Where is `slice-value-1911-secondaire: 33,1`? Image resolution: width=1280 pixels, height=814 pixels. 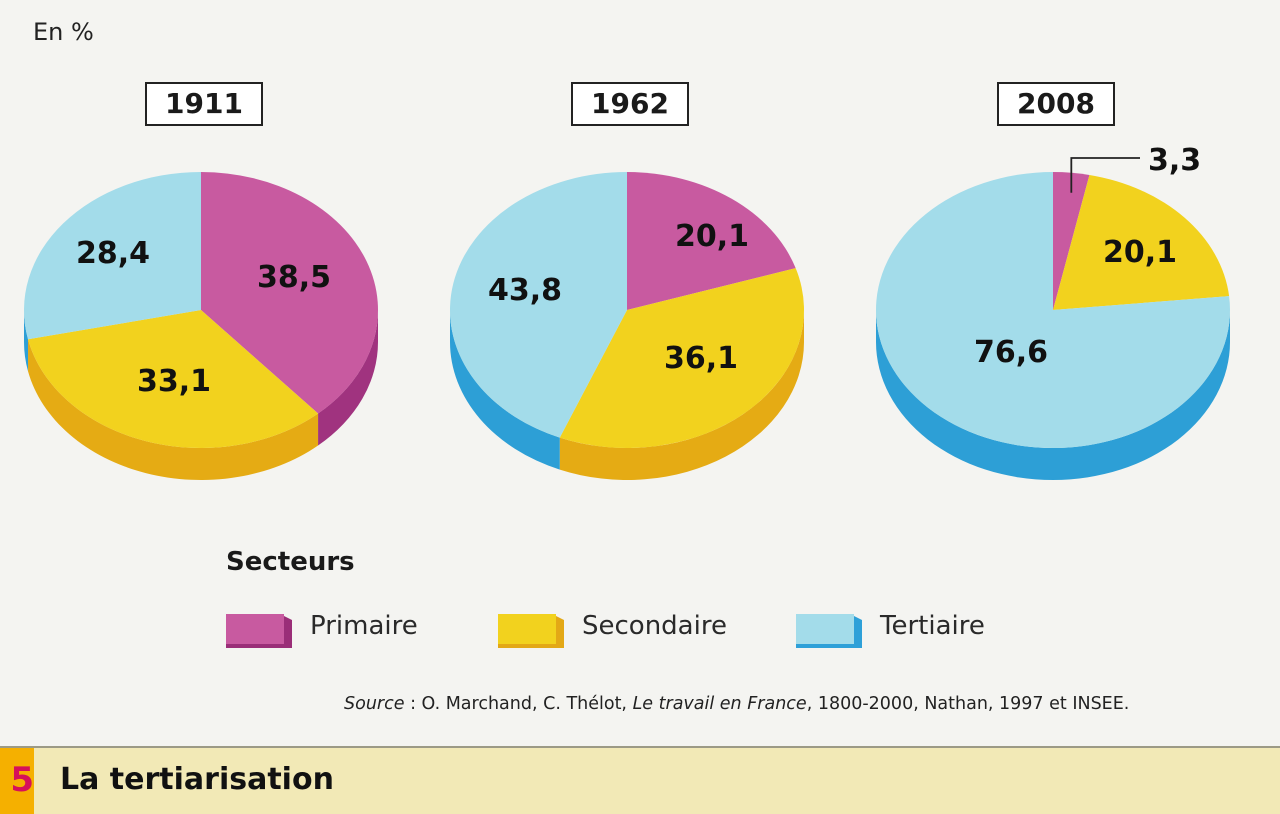
slice-value-1911-secondaire: 33,1 is located at coordinates (174, 381).